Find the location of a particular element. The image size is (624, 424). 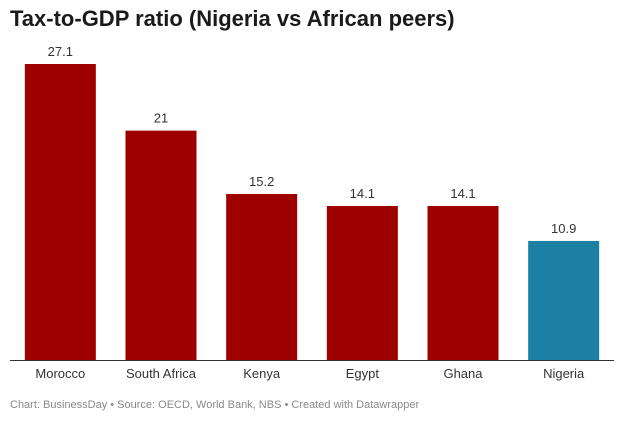

bar-kenya is located at coordinates (262, 276).